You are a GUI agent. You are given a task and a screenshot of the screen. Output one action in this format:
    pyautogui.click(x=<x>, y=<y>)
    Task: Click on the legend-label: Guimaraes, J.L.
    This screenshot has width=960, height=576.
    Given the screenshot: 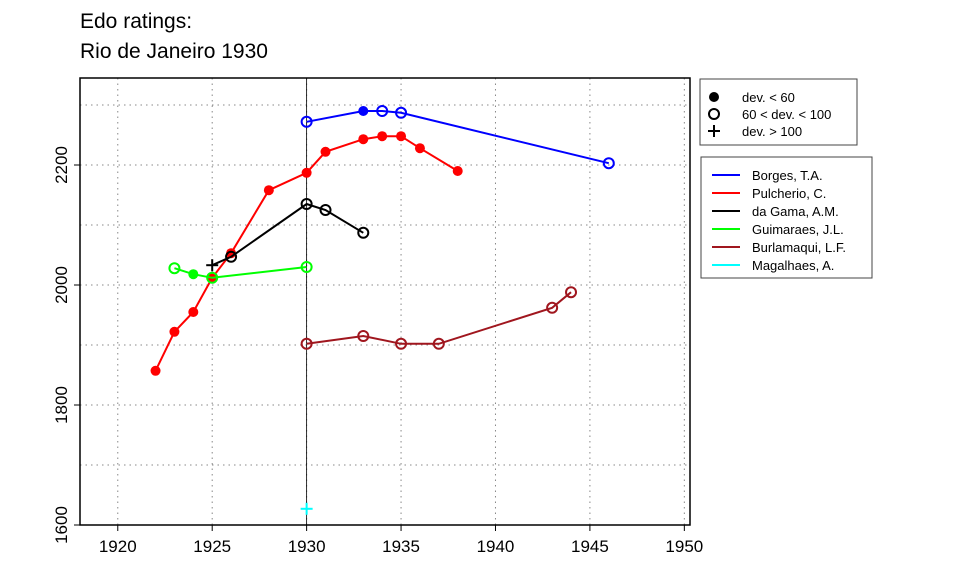 What is the action you would take?
    pyautogui.click(x=798, y=229)
    